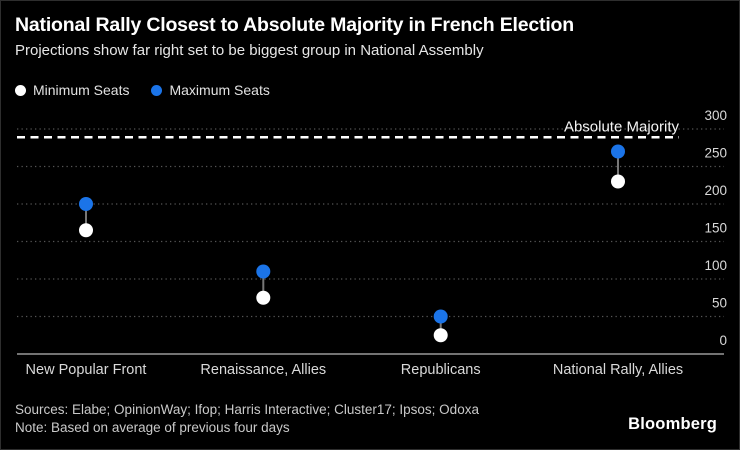 Image resolution: width=740 pixels, height=450 pixels. I want to click on y-tick-label-250: 250, so click(715, 153).